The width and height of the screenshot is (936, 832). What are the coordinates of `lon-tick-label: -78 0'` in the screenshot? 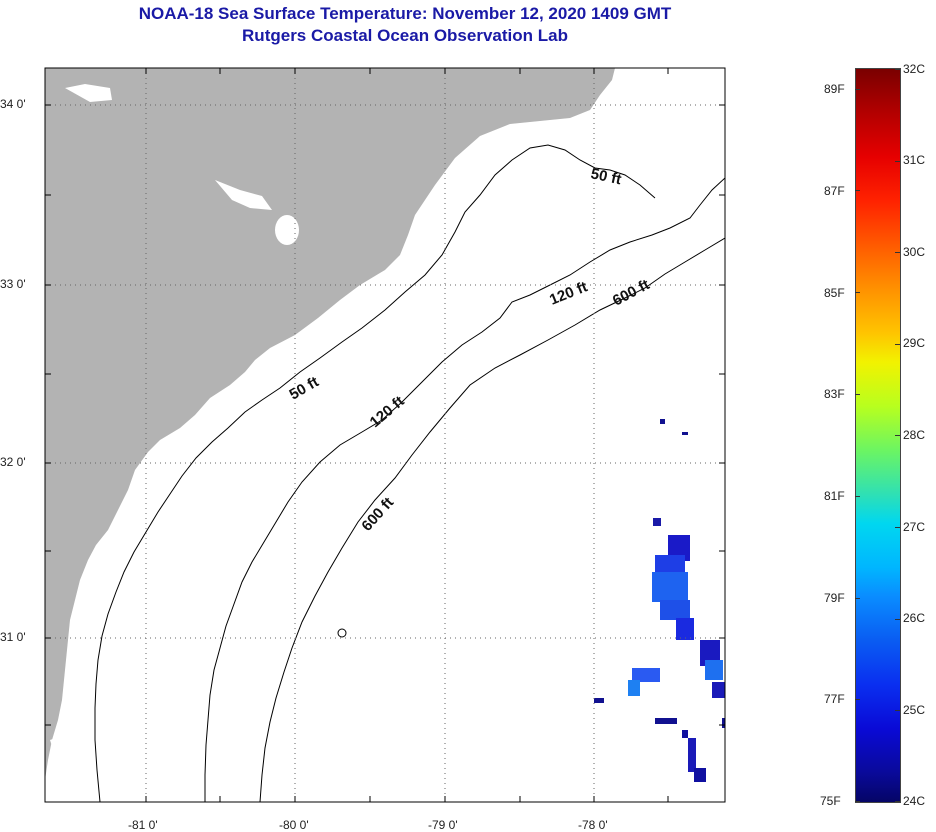 It's located at (593, 825).